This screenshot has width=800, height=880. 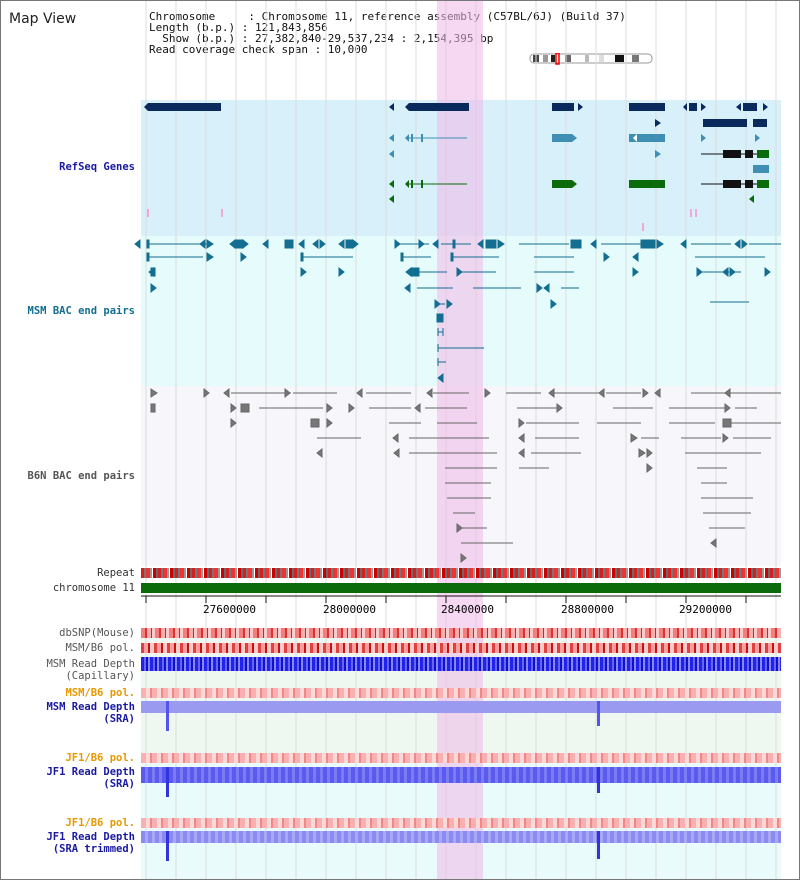 I want to click on repeat-track-bar, so click(x=461, y=573).